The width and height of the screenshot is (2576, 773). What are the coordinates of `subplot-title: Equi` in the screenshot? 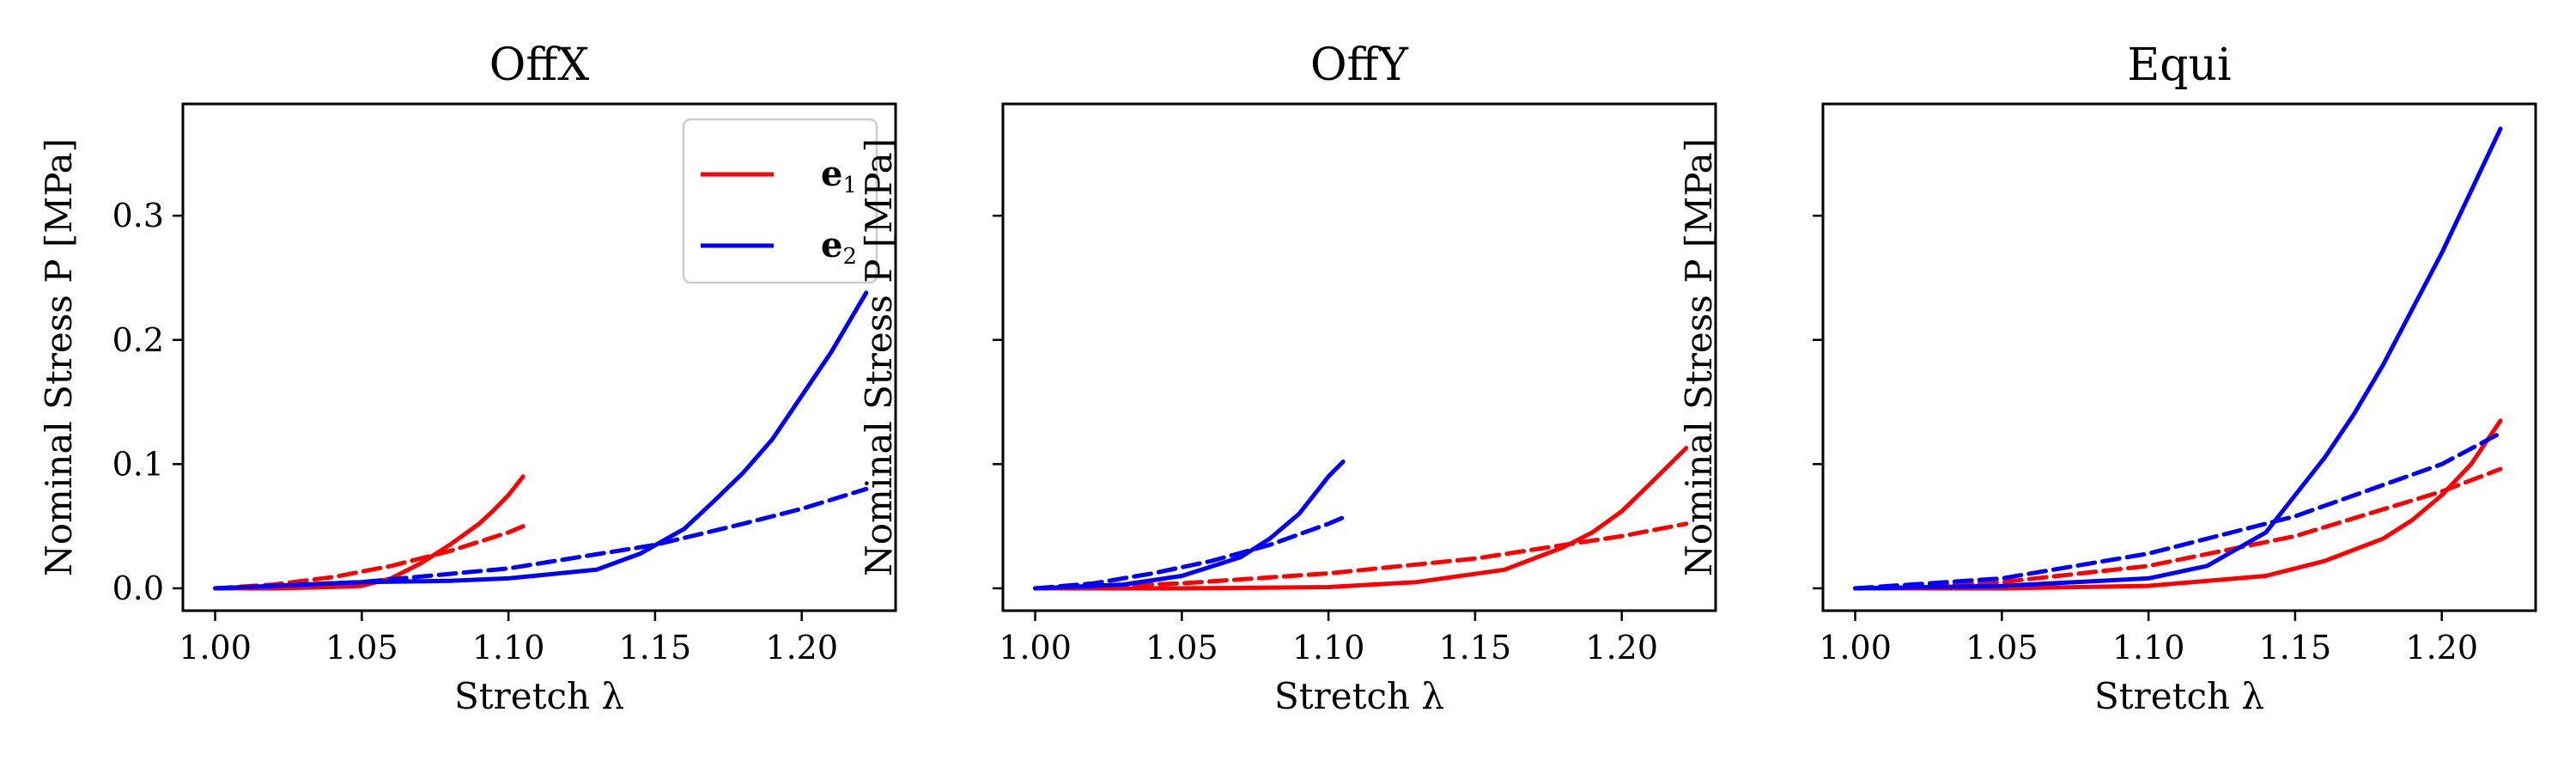 It's located at (2179, 65).